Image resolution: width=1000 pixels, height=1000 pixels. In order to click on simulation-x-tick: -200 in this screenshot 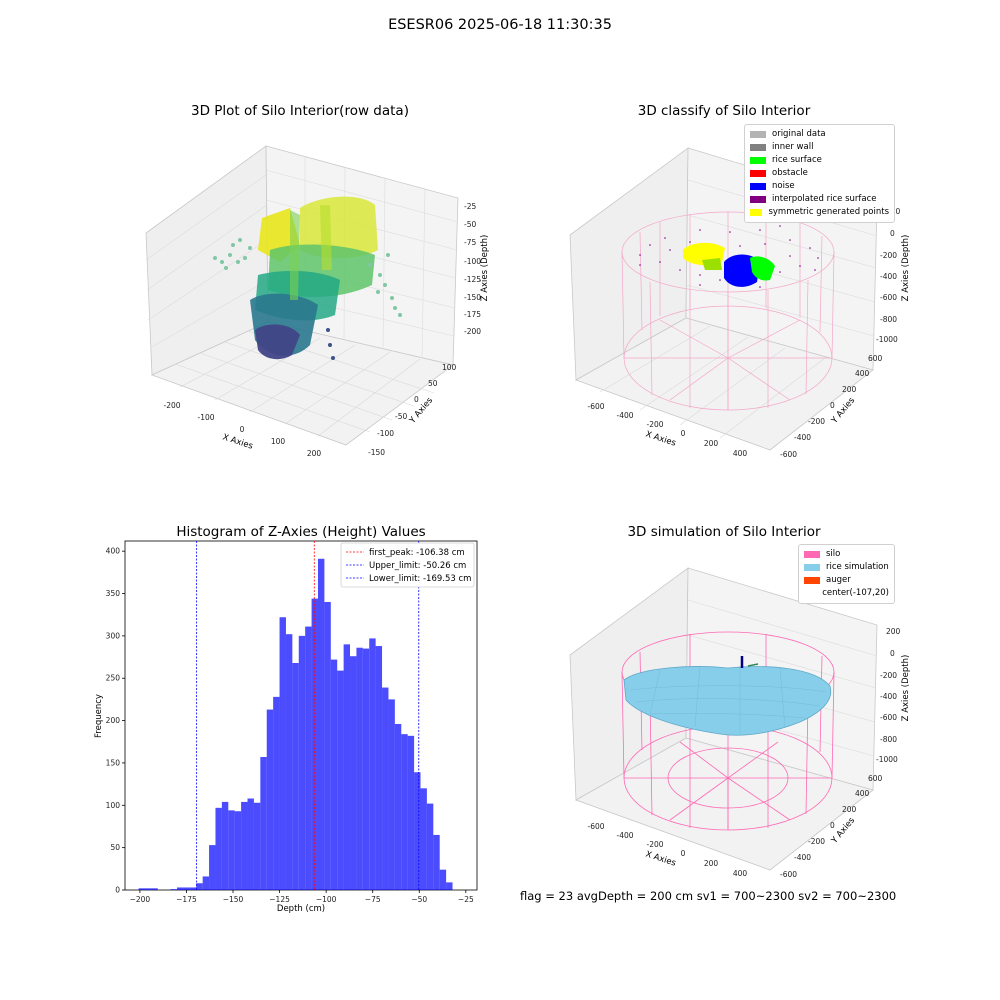, I will do `click(654, 844)`.